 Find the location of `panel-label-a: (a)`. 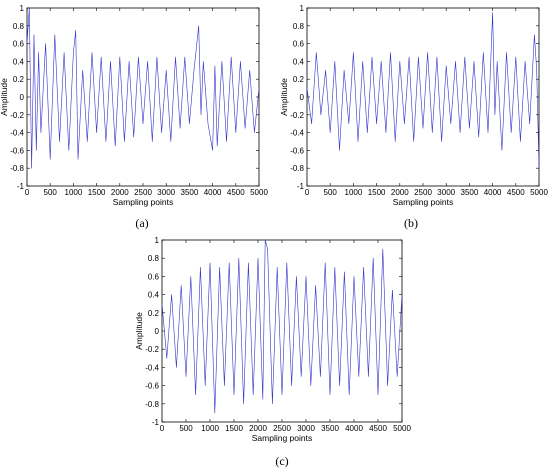

panel-label-a: (a) is located at coordinates (141, 223).